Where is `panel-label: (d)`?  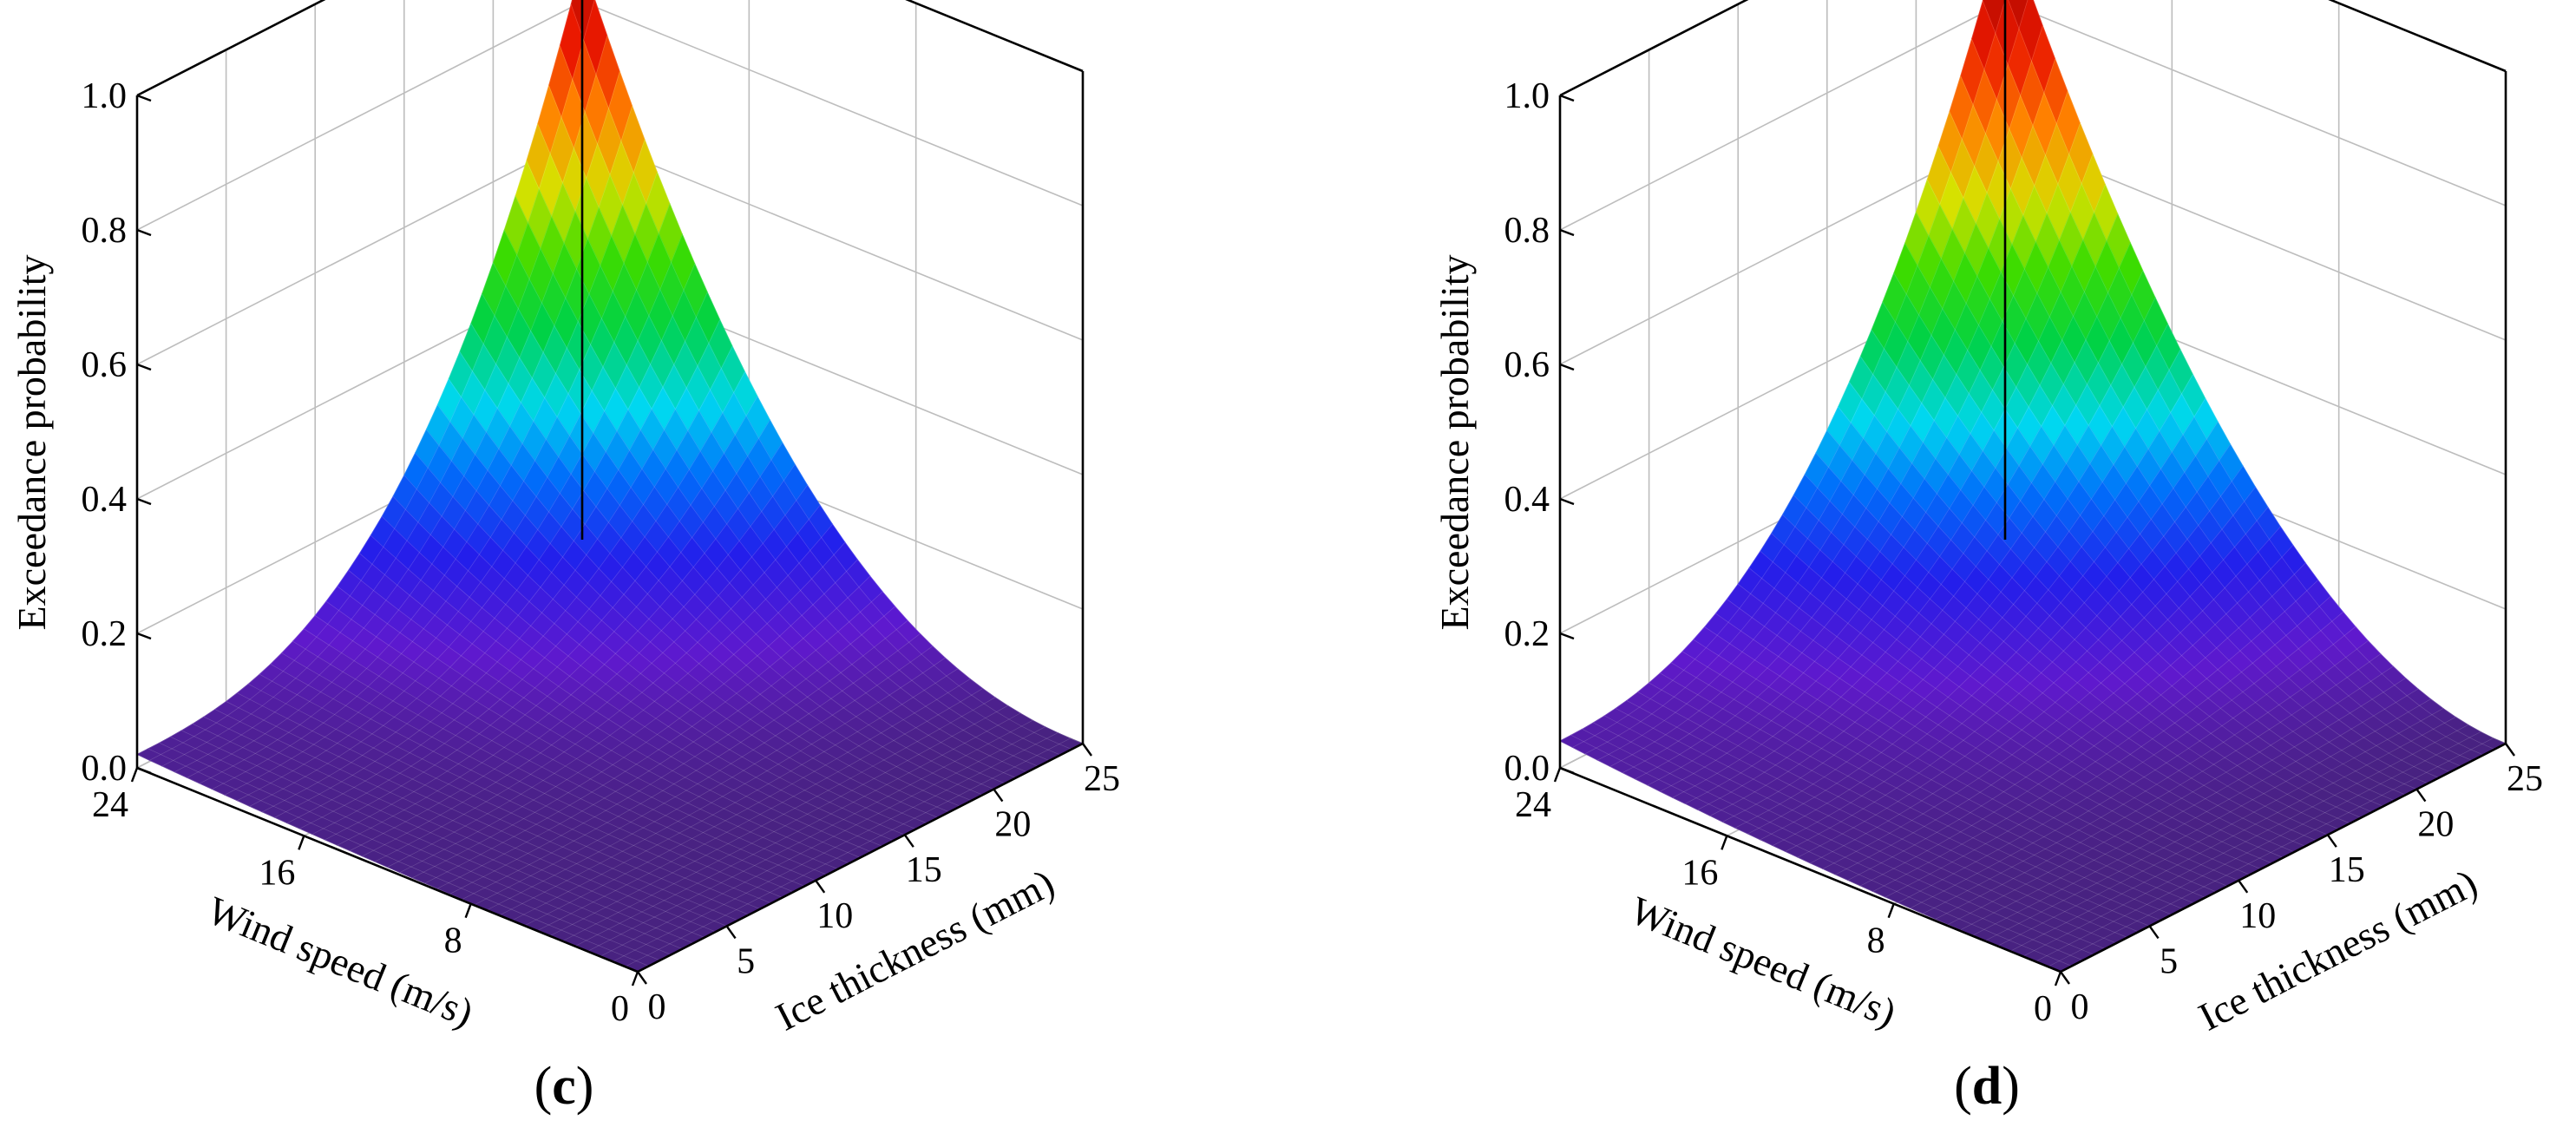
panel-label: (d) is located at coordinates (1987, 1086).